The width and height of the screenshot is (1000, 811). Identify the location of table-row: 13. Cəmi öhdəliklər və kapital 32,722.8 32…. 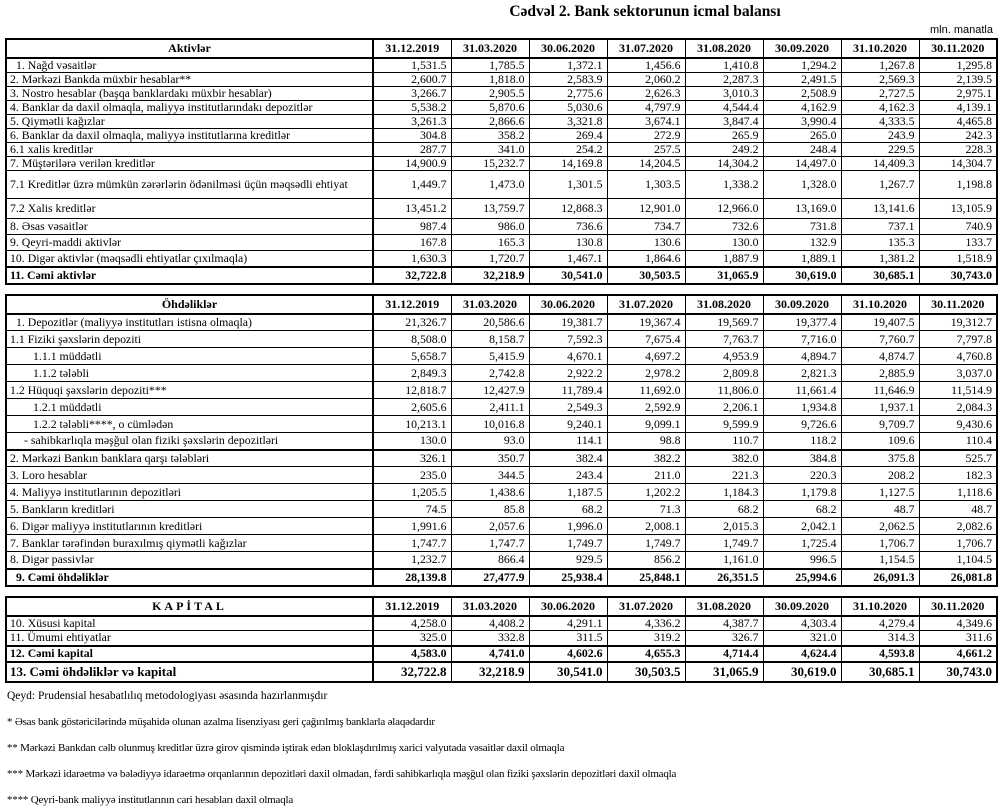
(501, 671).